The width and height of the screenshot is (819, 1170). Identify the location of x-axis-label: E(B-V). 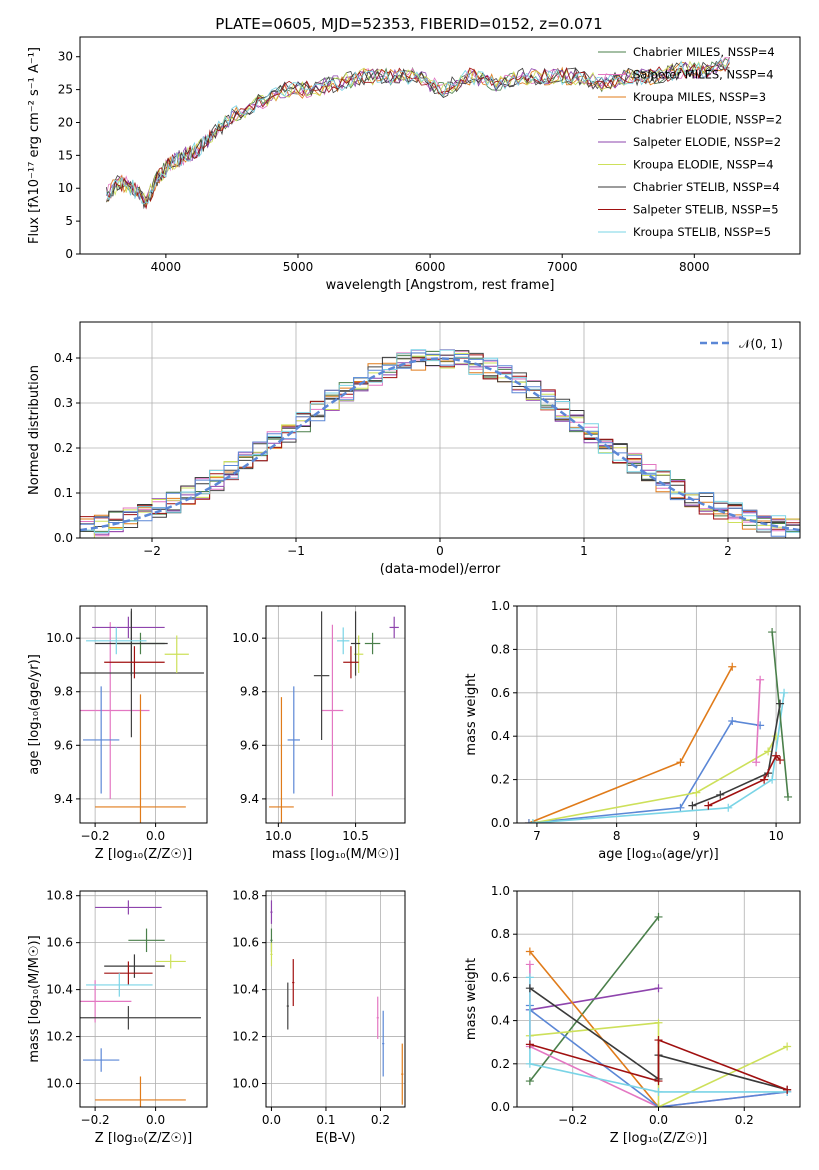
(335, 1138).